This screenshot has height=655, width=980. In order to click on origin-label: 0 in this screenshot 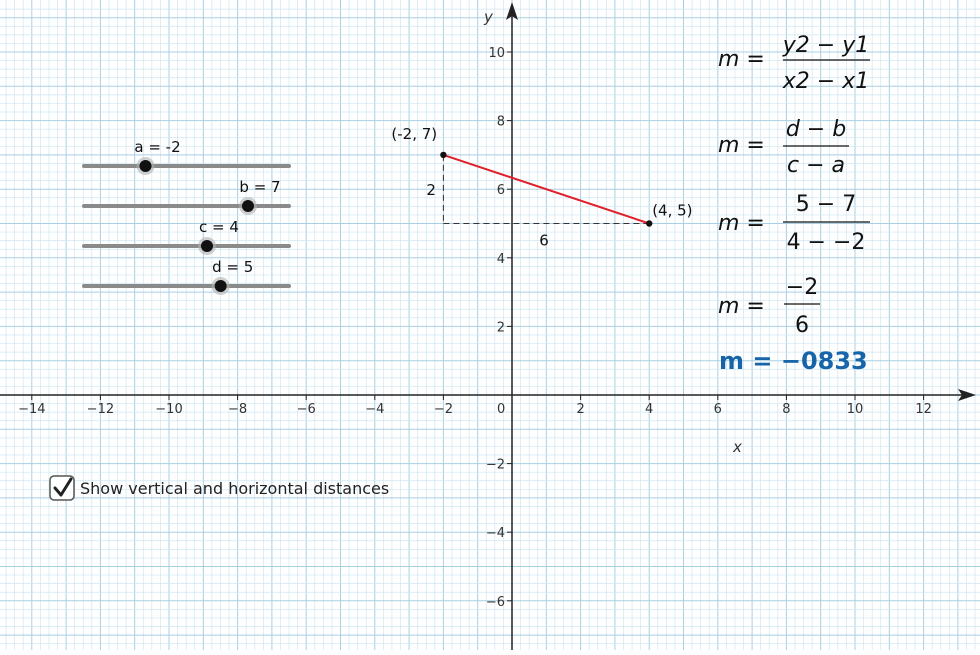, I will do `click(501, 409)`.